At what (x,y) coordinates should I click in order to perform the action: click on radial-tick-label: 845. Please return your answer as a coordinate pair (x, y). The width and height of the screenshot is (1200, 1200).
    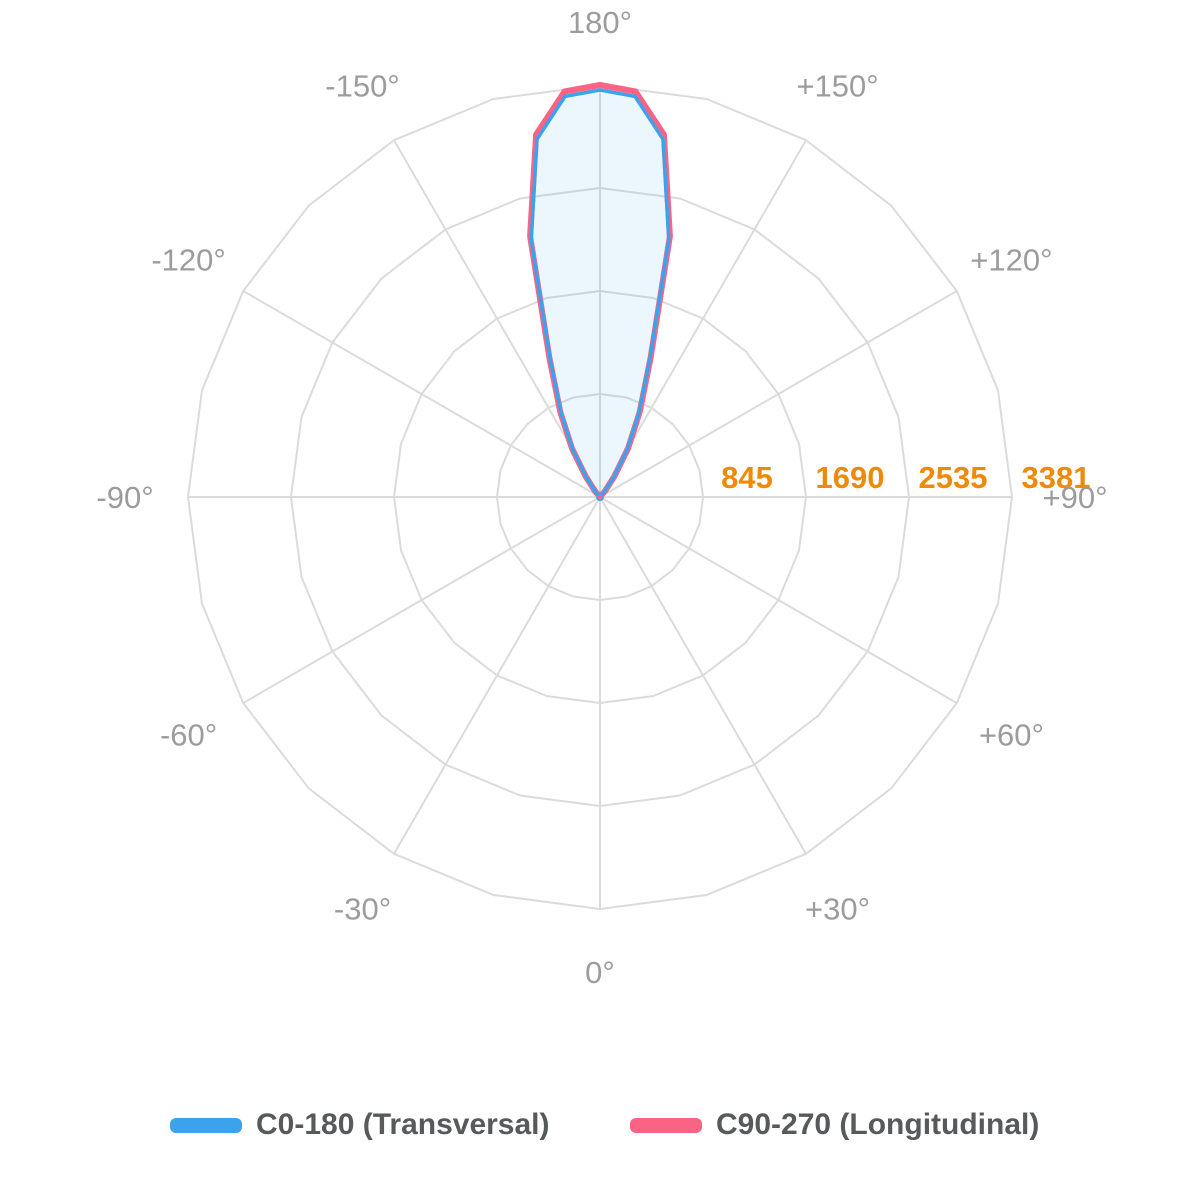
    Looking at the image, I should click on (747, 477).